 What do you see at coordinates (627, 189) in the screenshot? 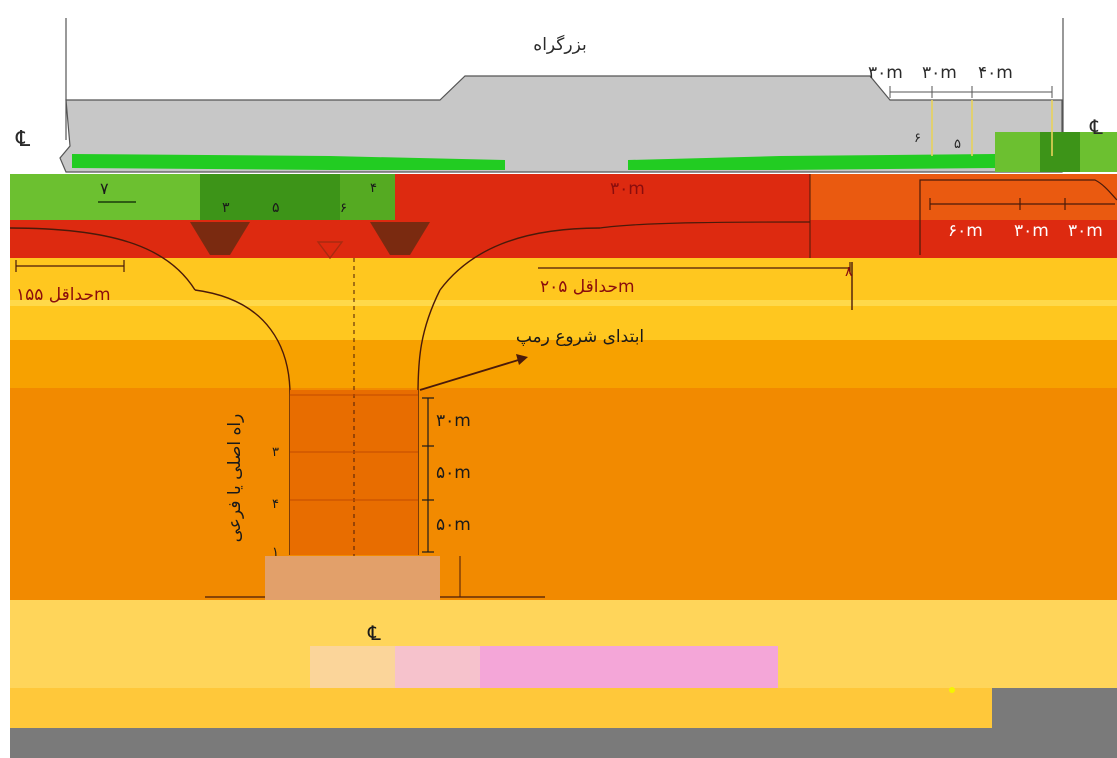
I see `mid-dimension-label: ۳۰m` at bounding box center [627, 189].